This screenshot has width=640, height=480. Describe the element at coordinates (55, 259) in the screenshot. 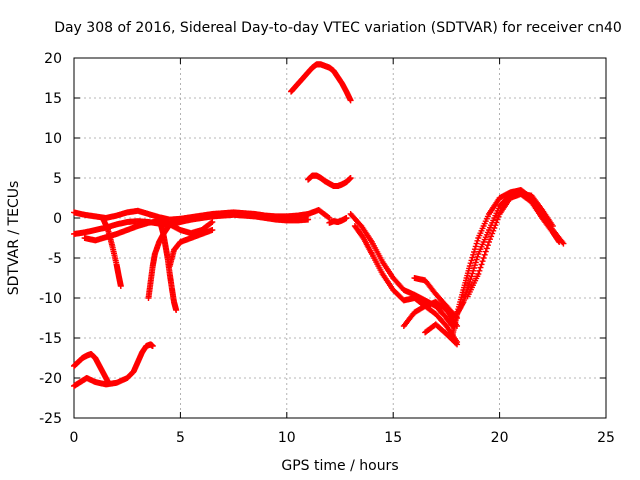

I see `y-tick-label: -5` at that location.